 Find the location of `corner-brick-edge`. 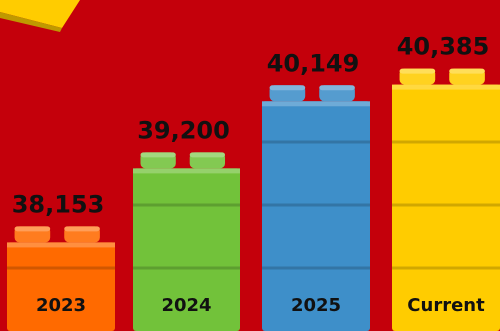

corner-brick-edge is located at coordinates (31, 22).